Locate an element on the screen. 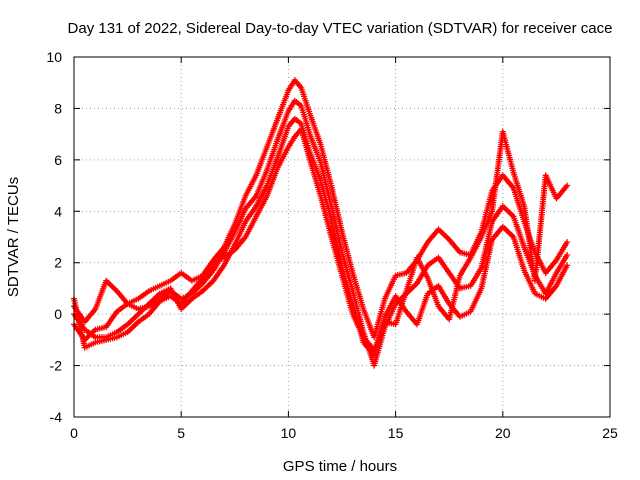 The width and height of the screenshot is (640, 480). x-tick-label: 10 is located at coordinates (289, 433).